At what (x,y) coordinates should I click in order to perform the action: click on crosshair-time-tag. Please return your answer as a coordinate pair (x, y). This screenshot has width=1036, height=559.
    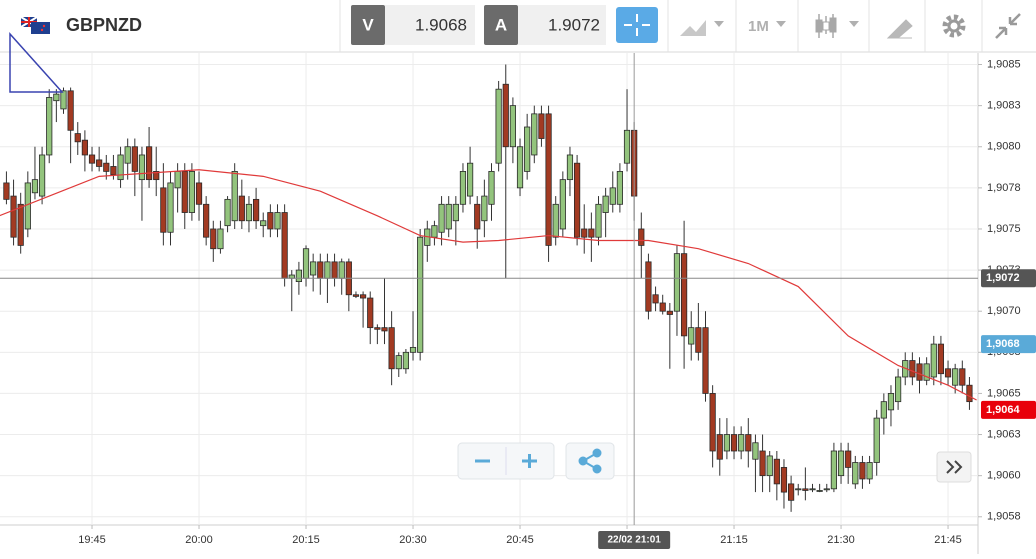
    Looking at the image, I should click on (634, 540).